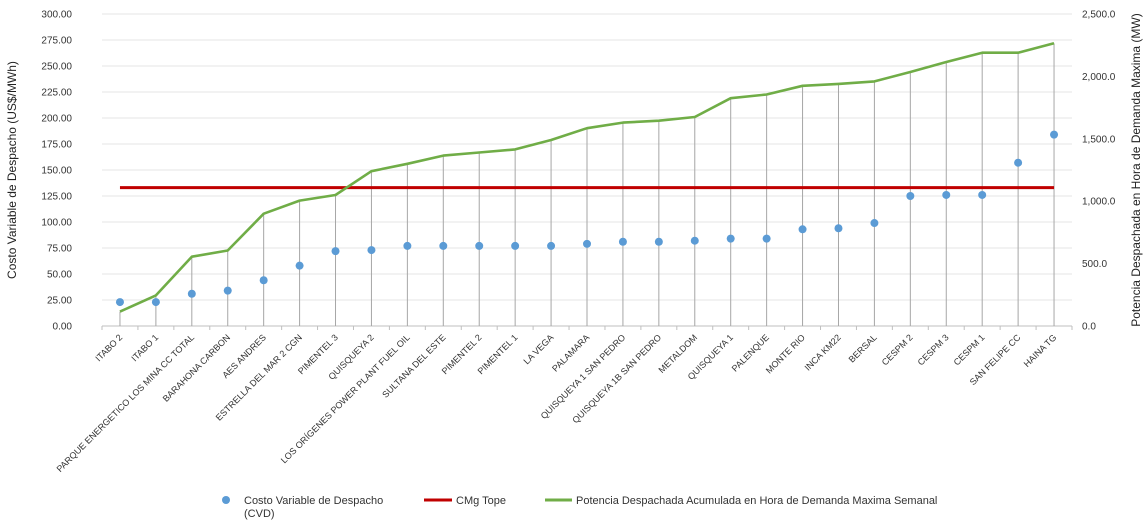 This screenshot has height=528, width=1148. What do you see at coordinates (144, 347) in the screenshot?
I see `x-category-label: ITABO 1` at bounding box center [144, 347].